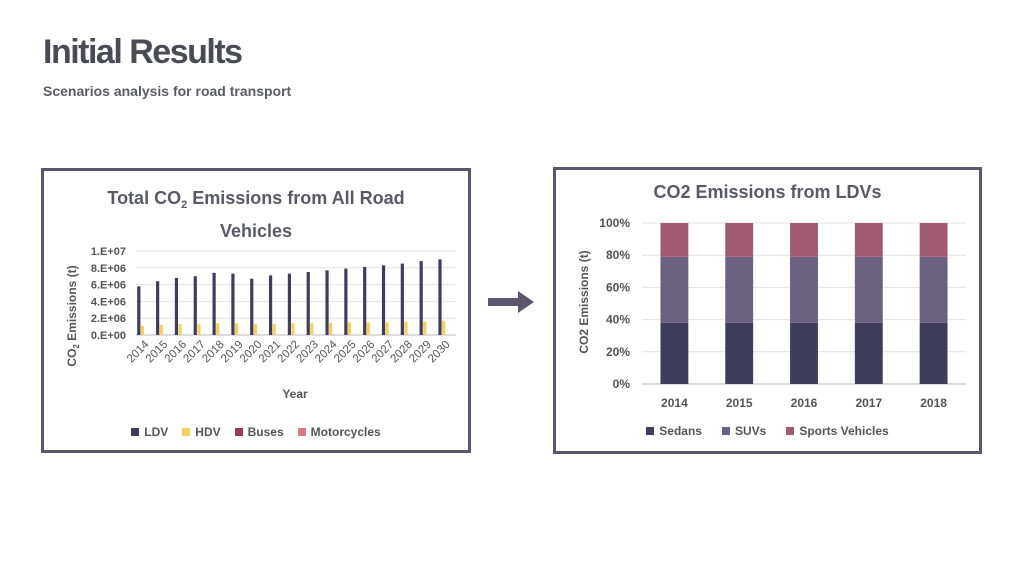  Describe the element at coordinates (331, 329) in the screenshot. I see `bar-hdv-2024` at that location.